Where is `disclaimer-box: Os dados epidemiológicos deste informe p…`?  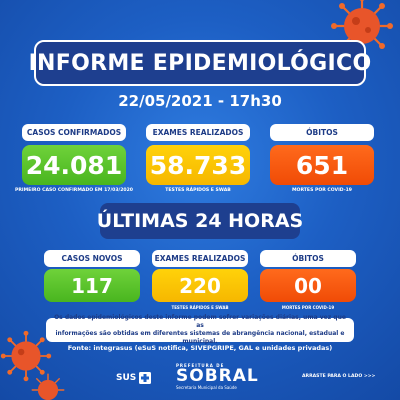 disclaimer-box: Os dados epidemiológicos deste informe p… is located at coordinates (200, 329).